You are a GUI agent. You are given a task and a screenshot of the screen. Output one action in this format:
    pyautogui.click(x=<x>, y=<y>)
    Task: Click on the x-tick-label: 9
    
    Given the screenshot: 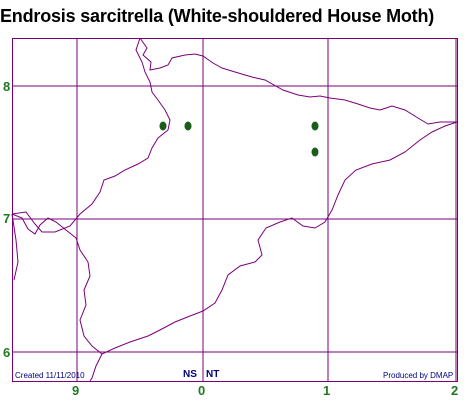 What is the action you would take?
    pyautogui.click(x=76, y=390)
    